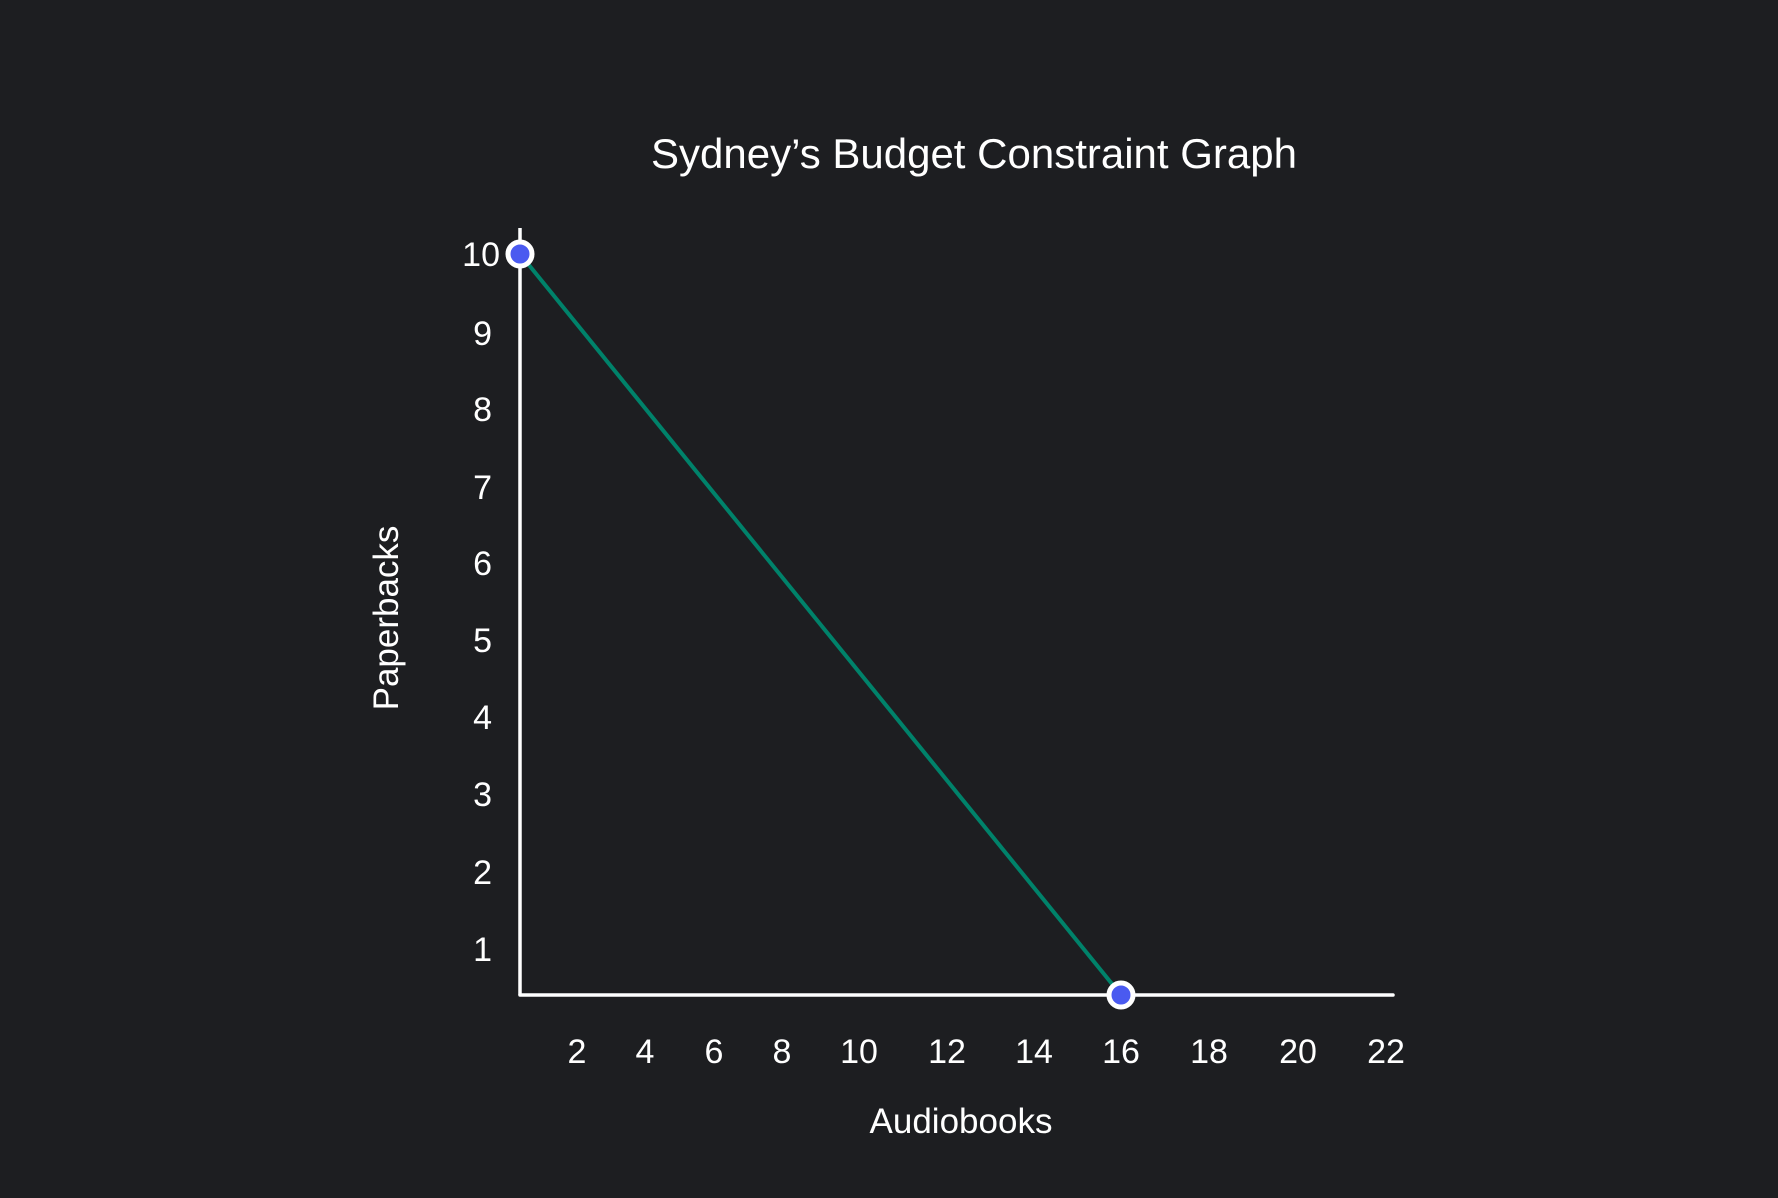 The width and height of the screenshot is (1778, 1198). What do you see at coordinates (947, 1052) in the screenshot?
I see `x-tick: 12` at bounding box center [947, 1052].